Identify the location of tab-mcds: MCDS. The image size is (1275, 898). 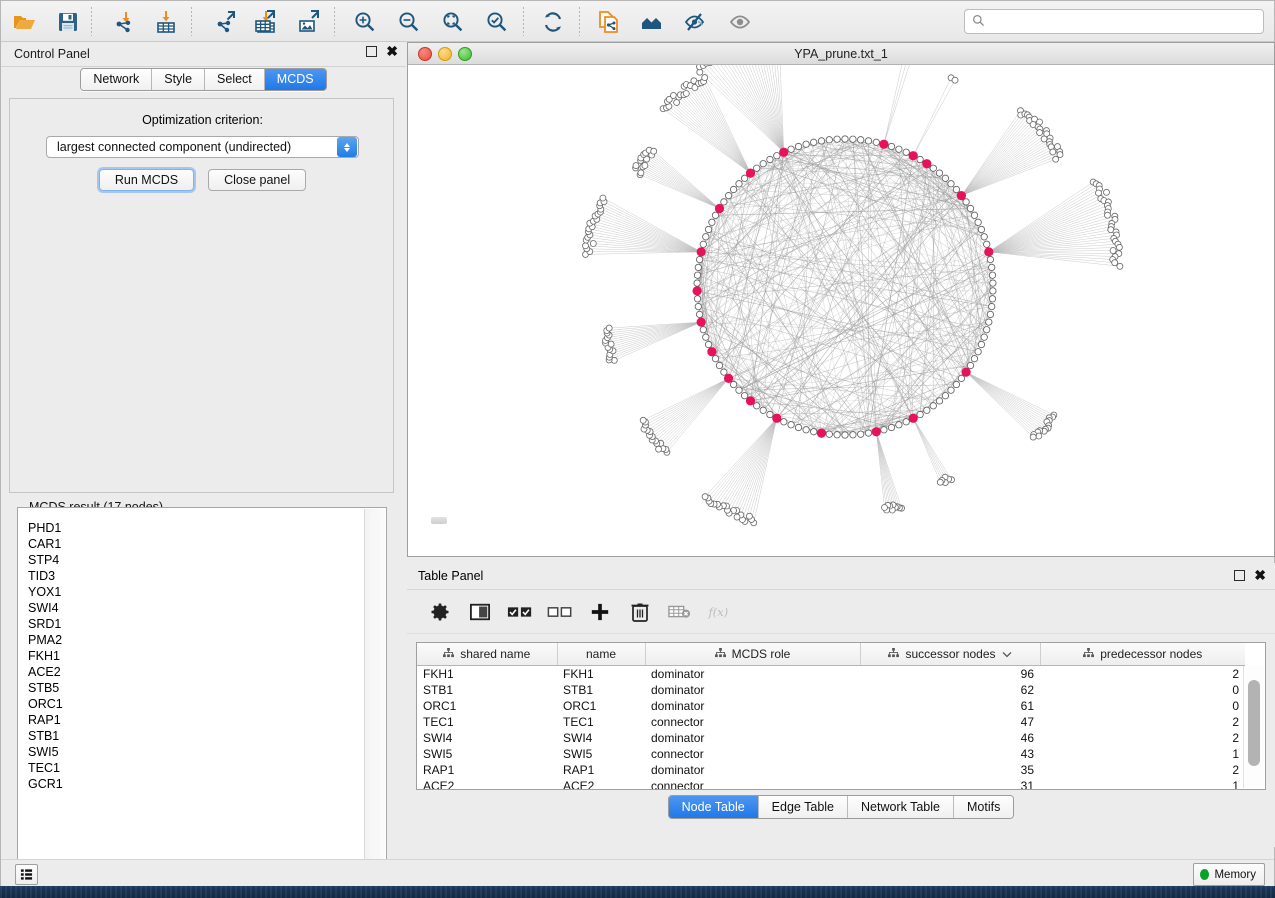
(295, 79).